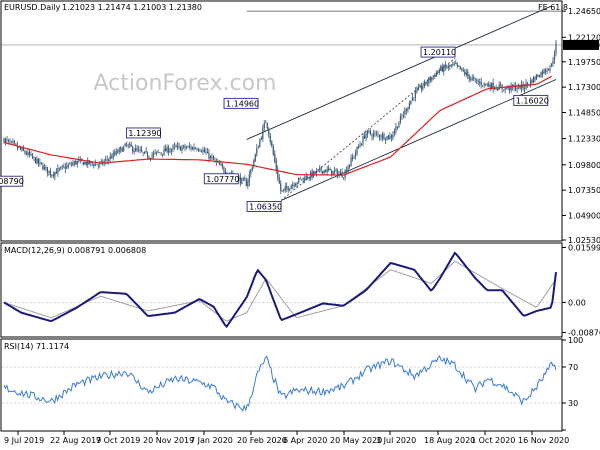 This screenshot has width=600, height=450. Describe the element at coordinates (144, 133) in the screenshot. I see `annotation-label: 1.12390` at that location.